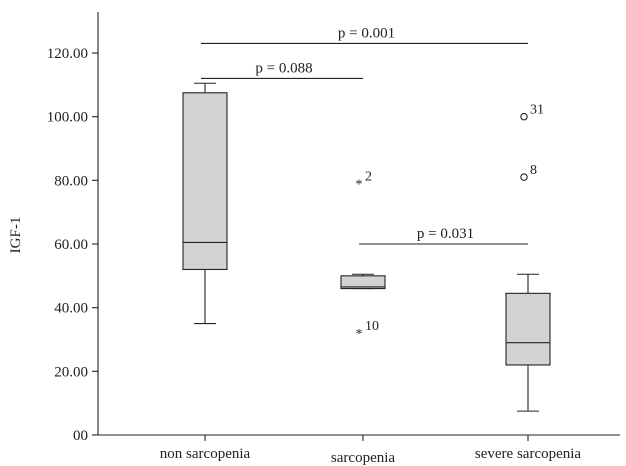 The image size is (626, 466). What do you see at coordinates (80, 436) in the screenshot?
I see `y-tick-label: 00` at bounding box center [80, 436].